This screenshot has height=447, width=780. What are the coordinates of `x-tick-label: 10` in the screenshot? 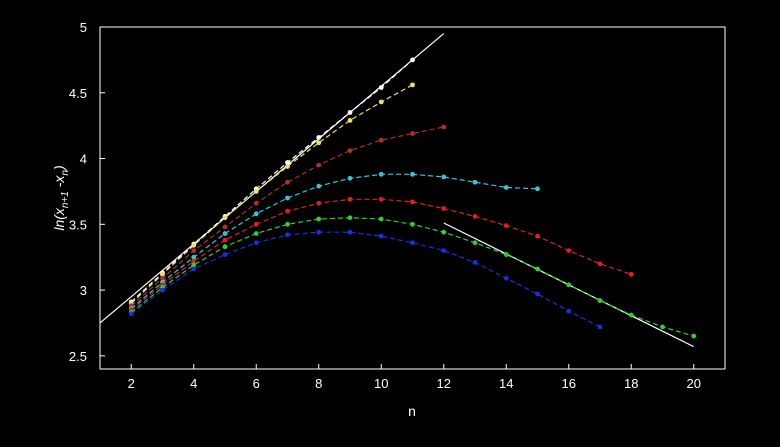 It's located at (381, 383).